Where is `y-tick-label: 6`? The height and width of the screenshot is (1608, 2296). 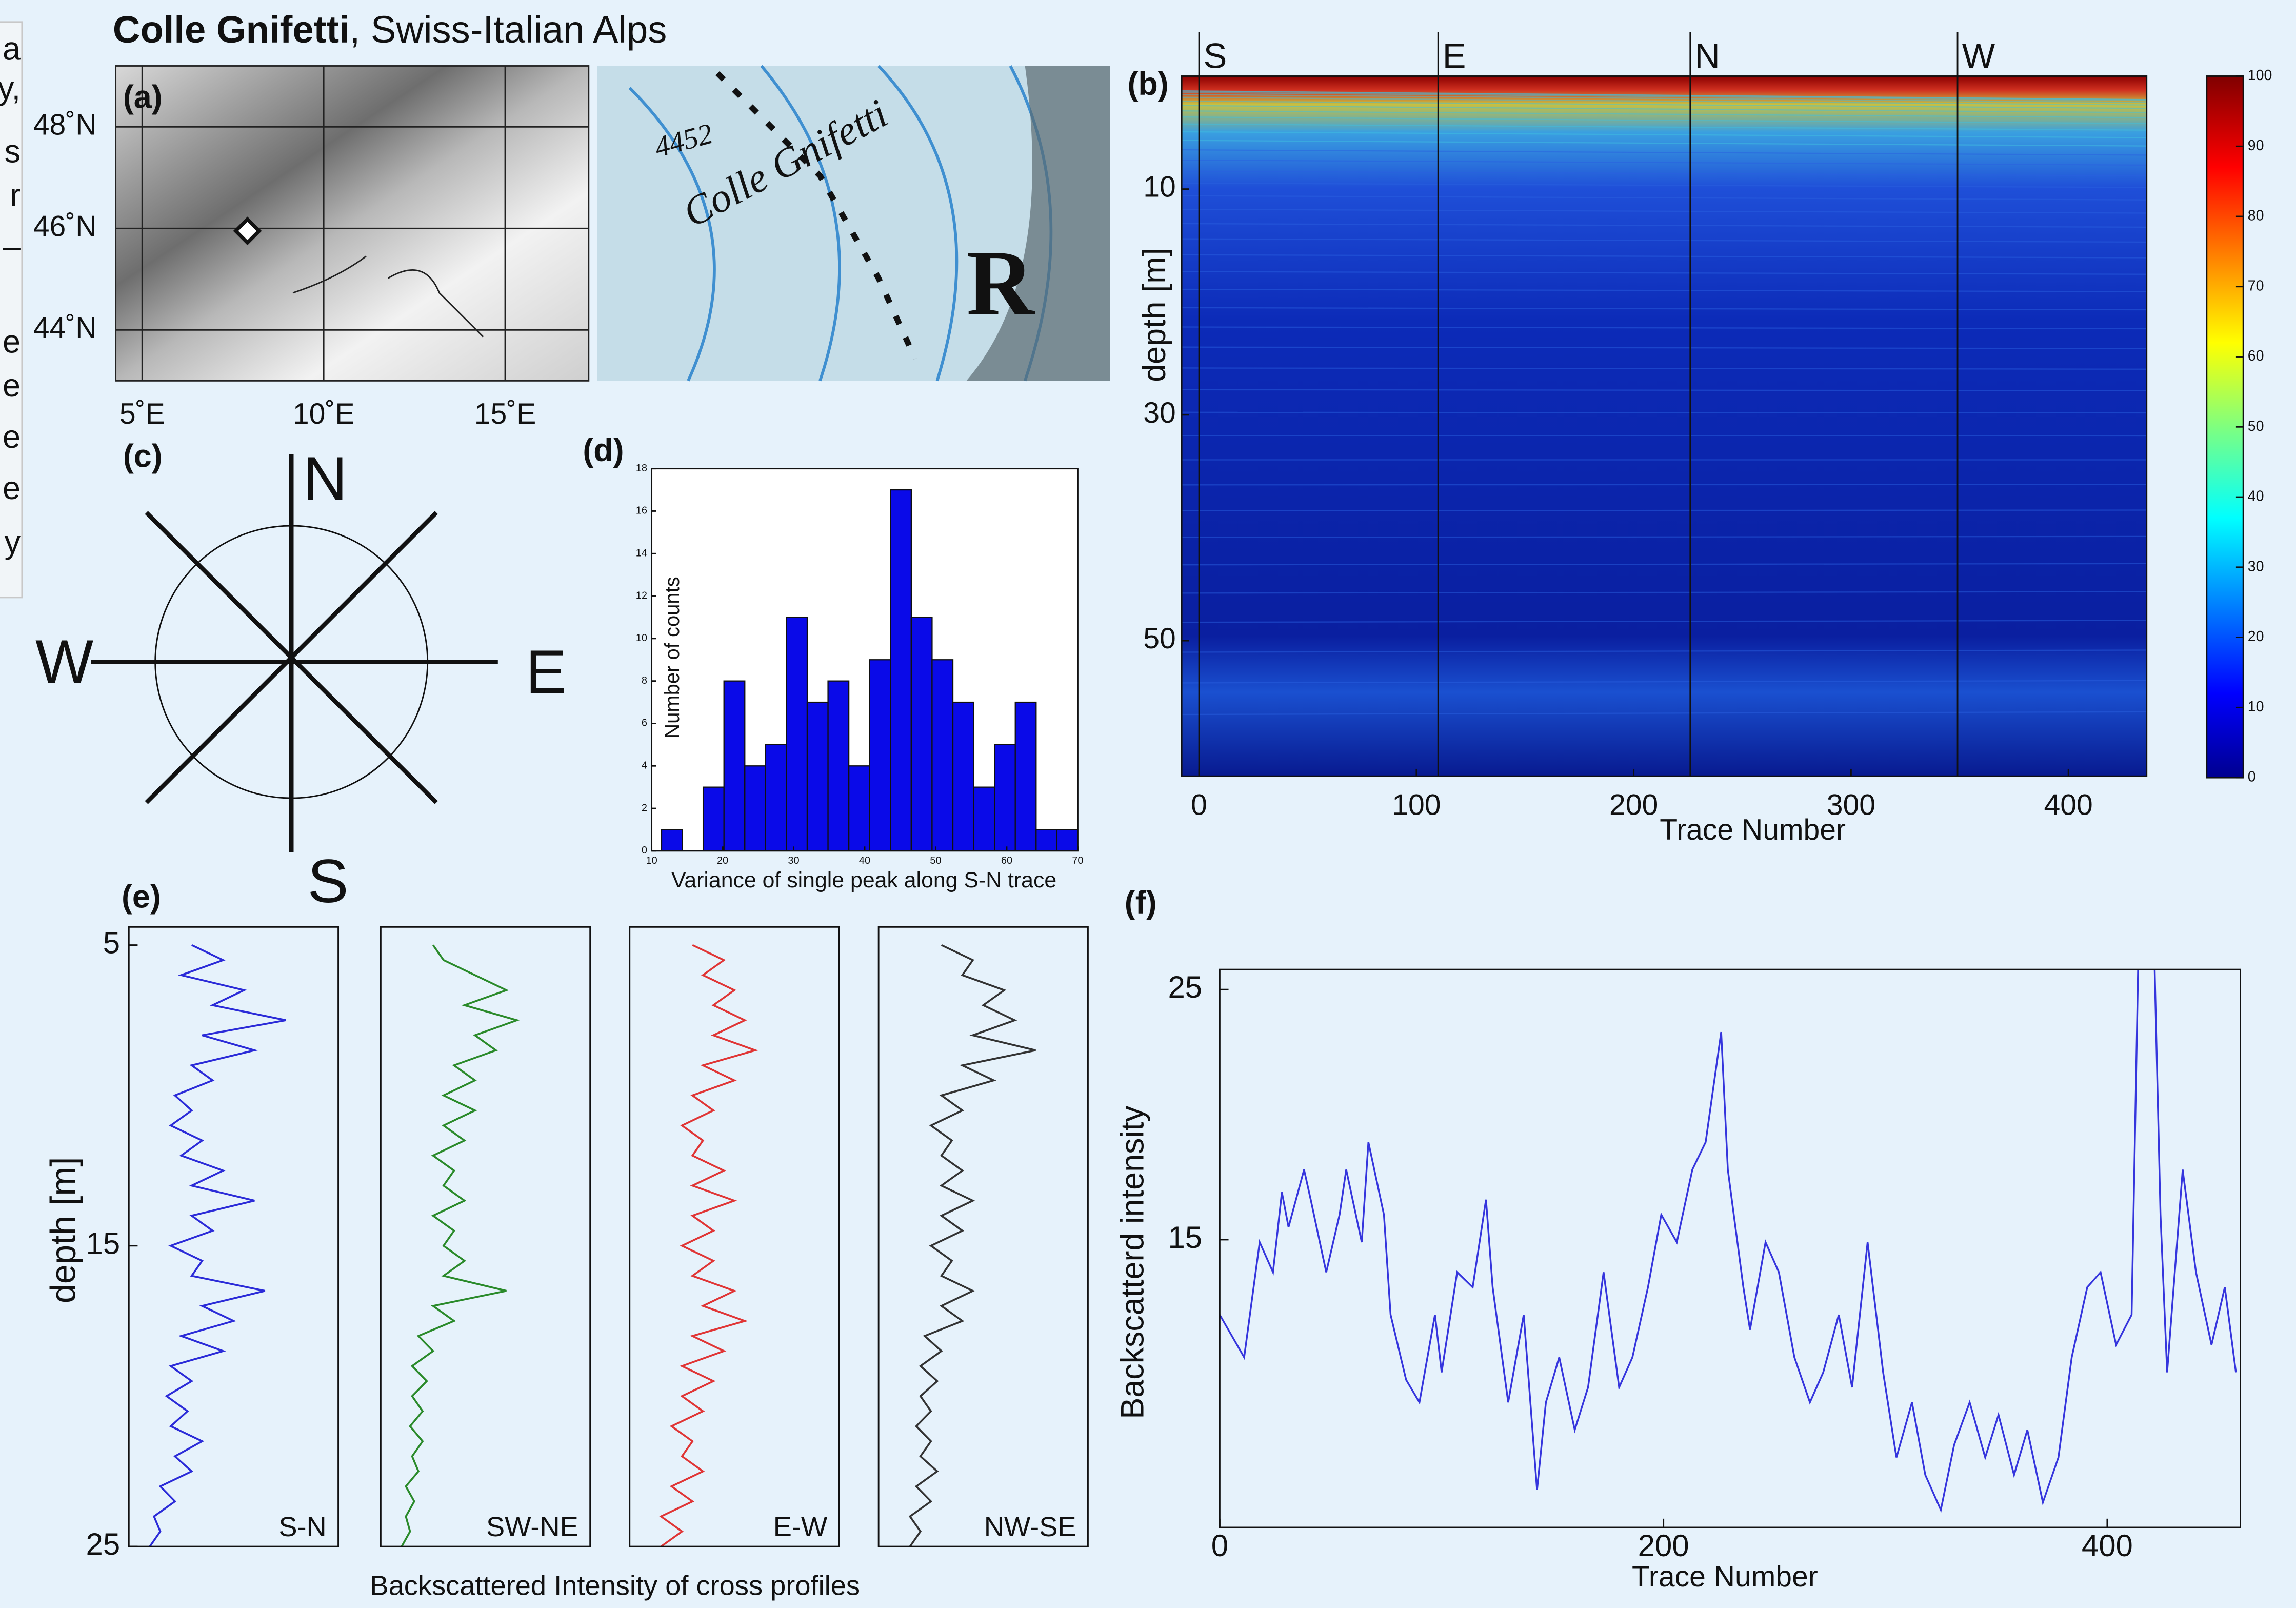
y-tick-label: 6 is located at coordinates (645, 723).